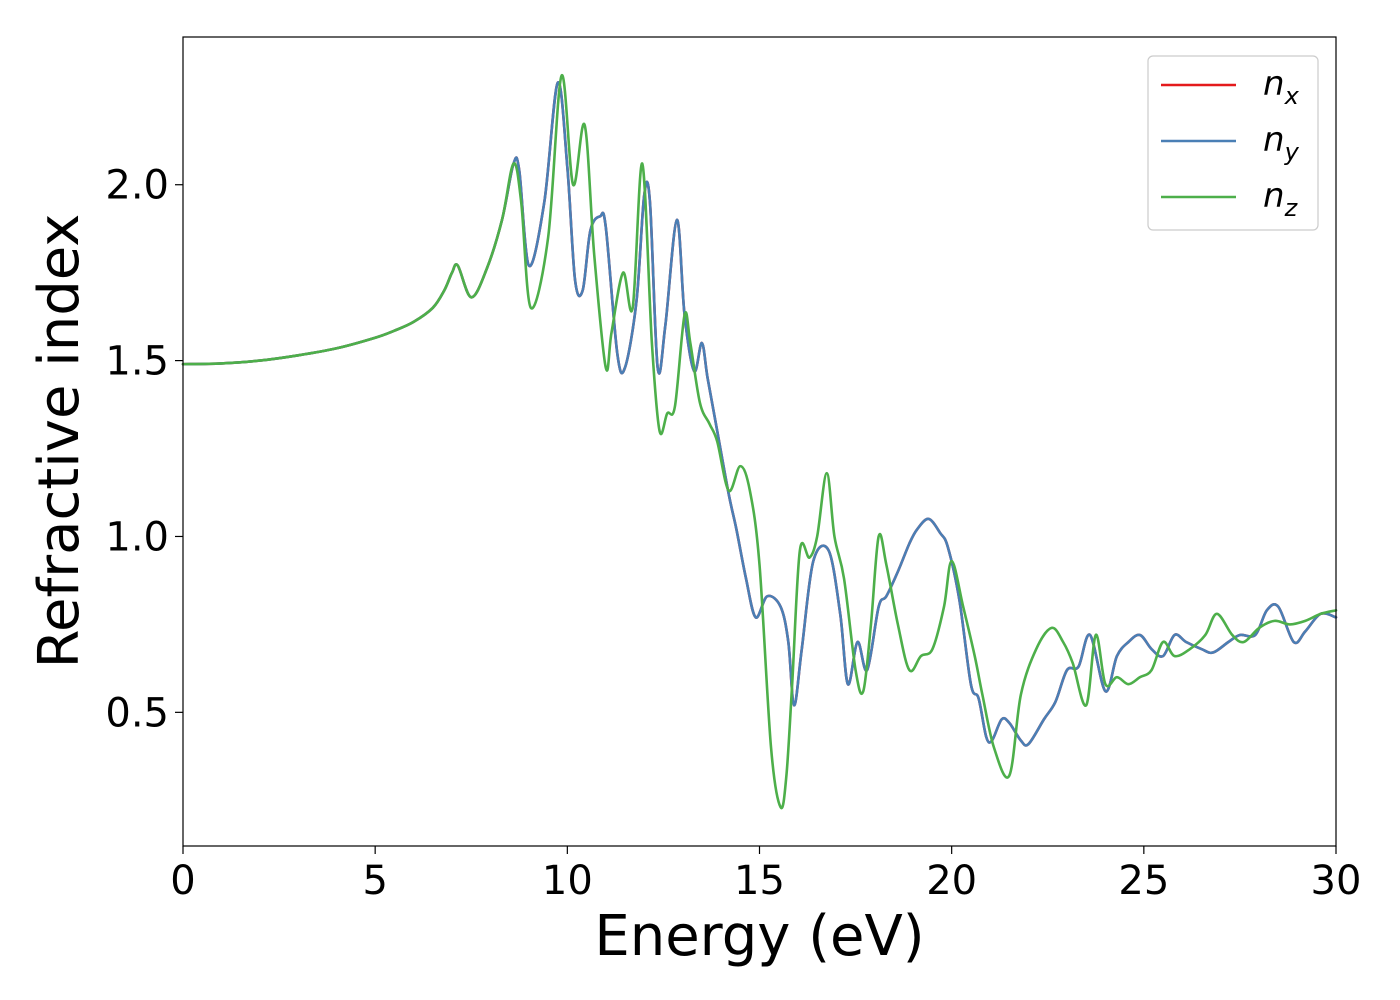 The width and height of the screenshot is (1400, 1000). I want to click on x-tick-label: 25, so click(1143, 881).